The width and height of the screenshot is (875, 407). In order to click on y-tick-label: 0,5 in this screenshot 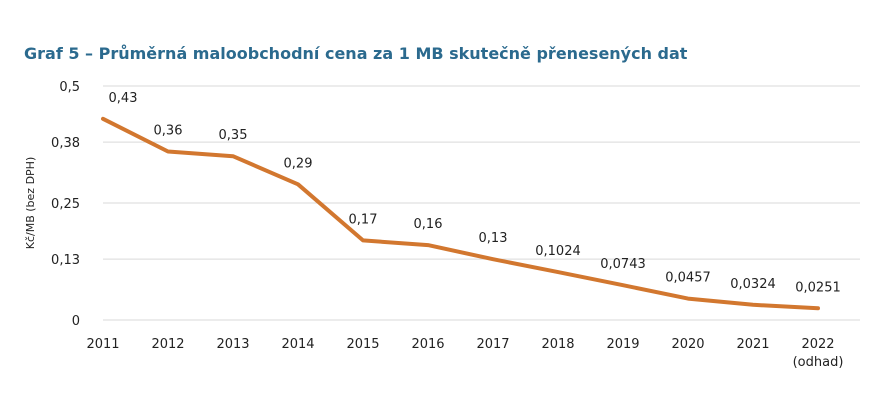, I will do `click(69, 87)`.